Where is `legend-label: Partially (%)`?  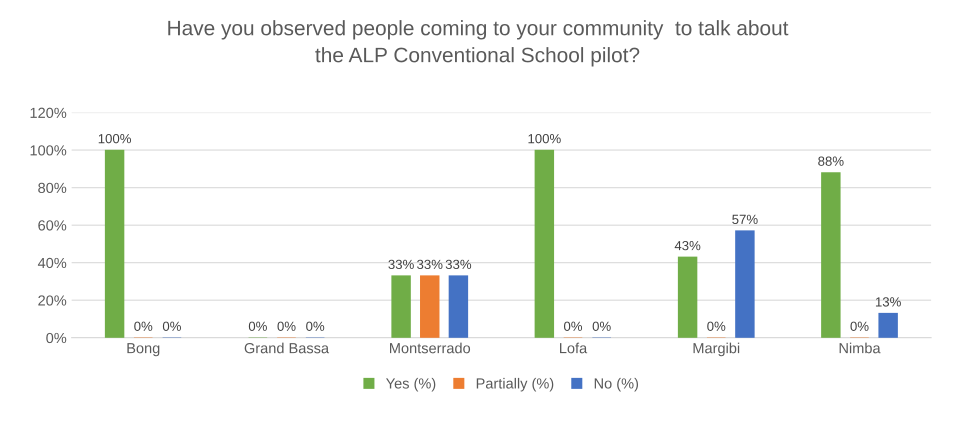 legend-label: Partially (%) is located at coordinates (515, 385).